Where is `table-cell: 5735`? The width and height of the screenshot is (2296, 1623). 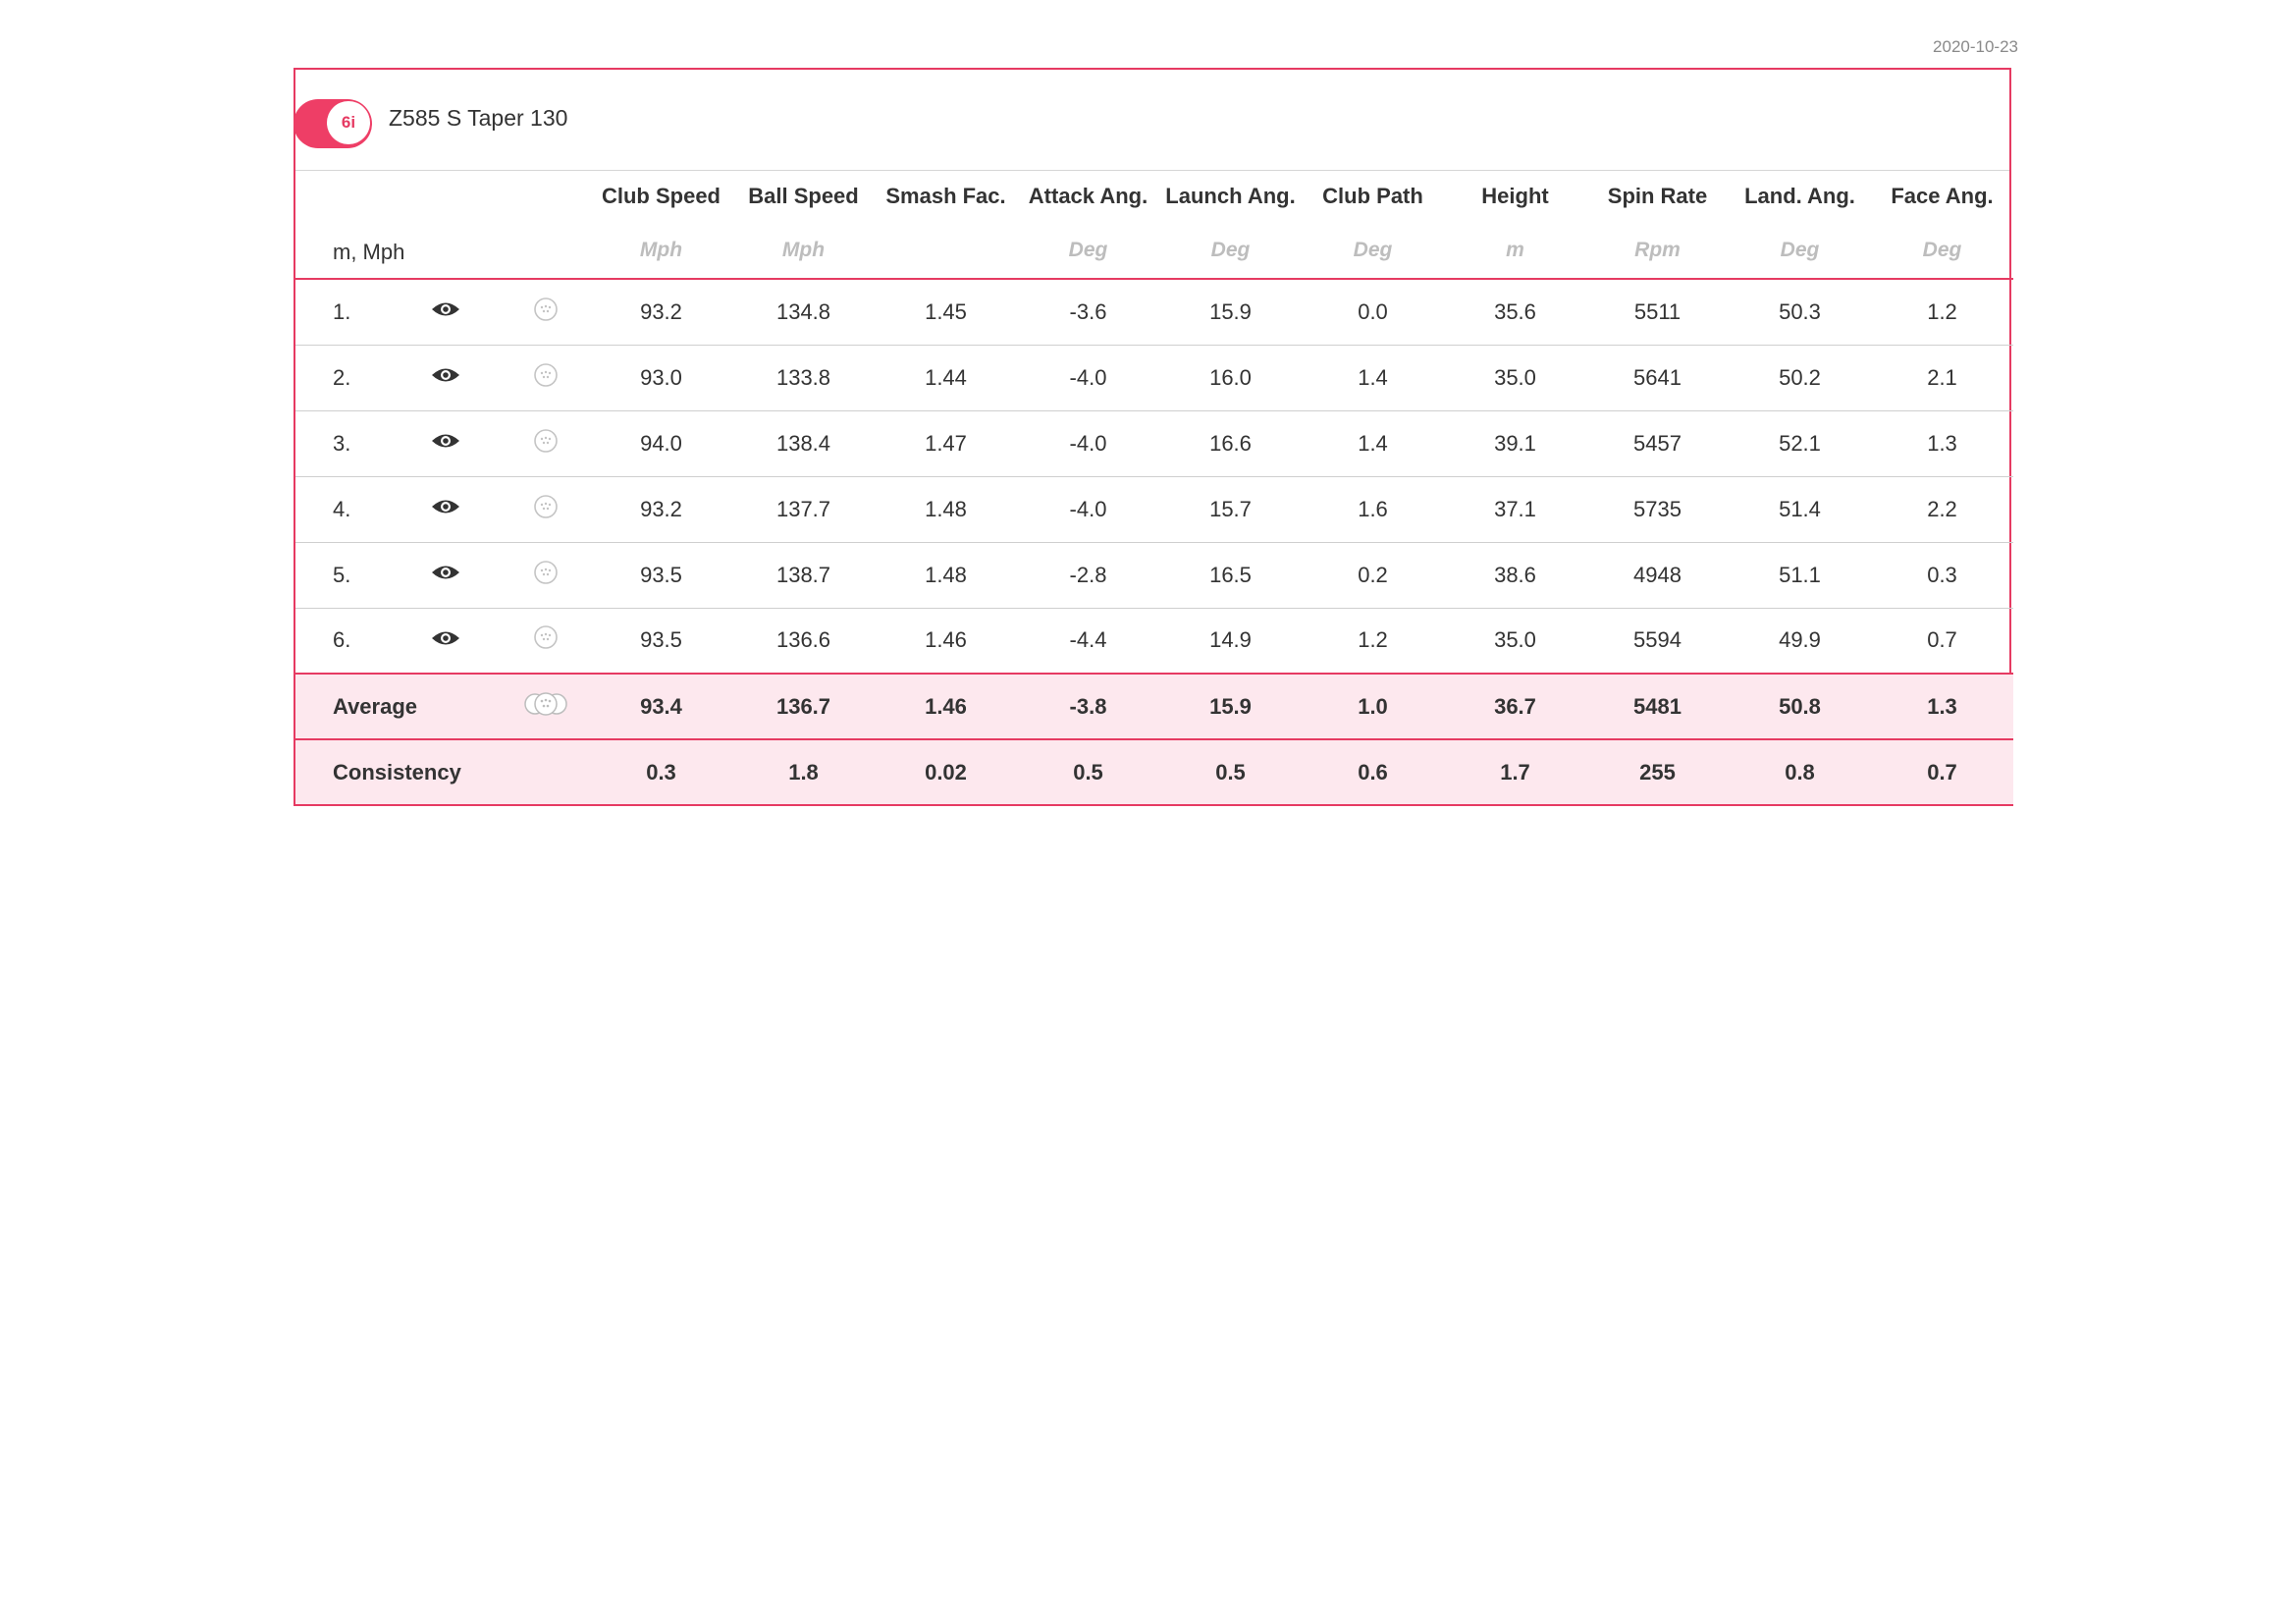
table-cell: 5735 is located at coordinates (1657, 509).